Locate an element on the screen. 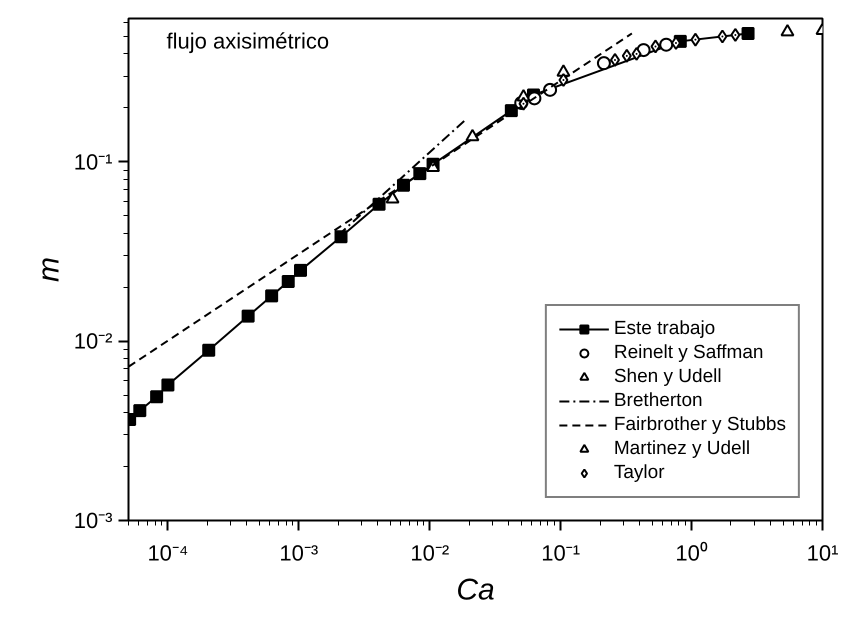  y-axis-title: m is located at coordinates (49, 269).